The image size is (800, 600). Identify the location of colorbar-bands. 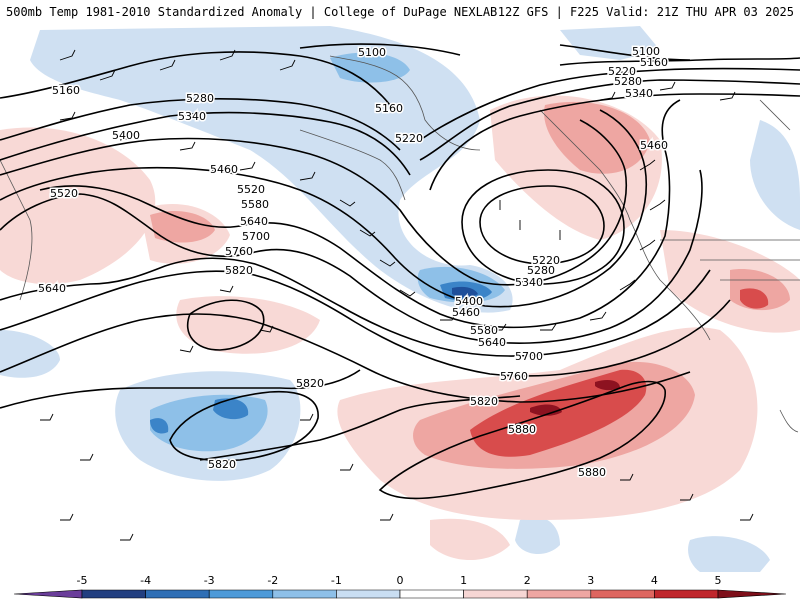
(400, 594).